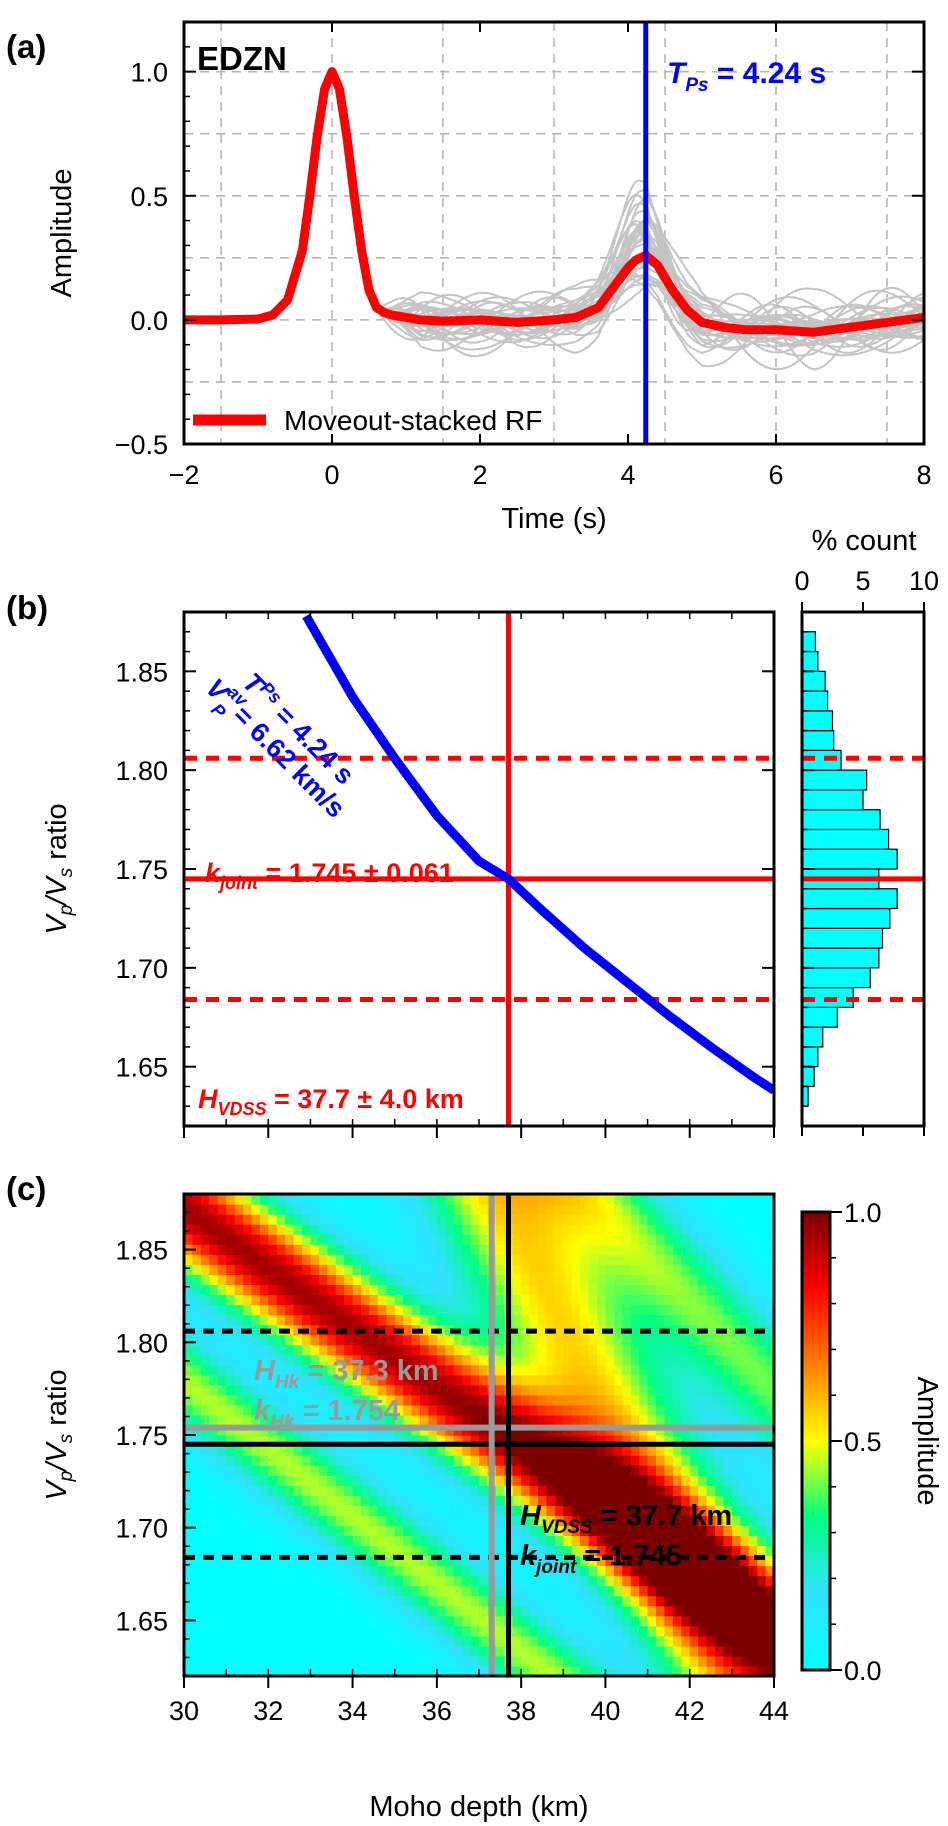  Describe the element at coordinates (746, 76) in the screenshot. I see `tps-label: TPs = 4.24 s` at that location.